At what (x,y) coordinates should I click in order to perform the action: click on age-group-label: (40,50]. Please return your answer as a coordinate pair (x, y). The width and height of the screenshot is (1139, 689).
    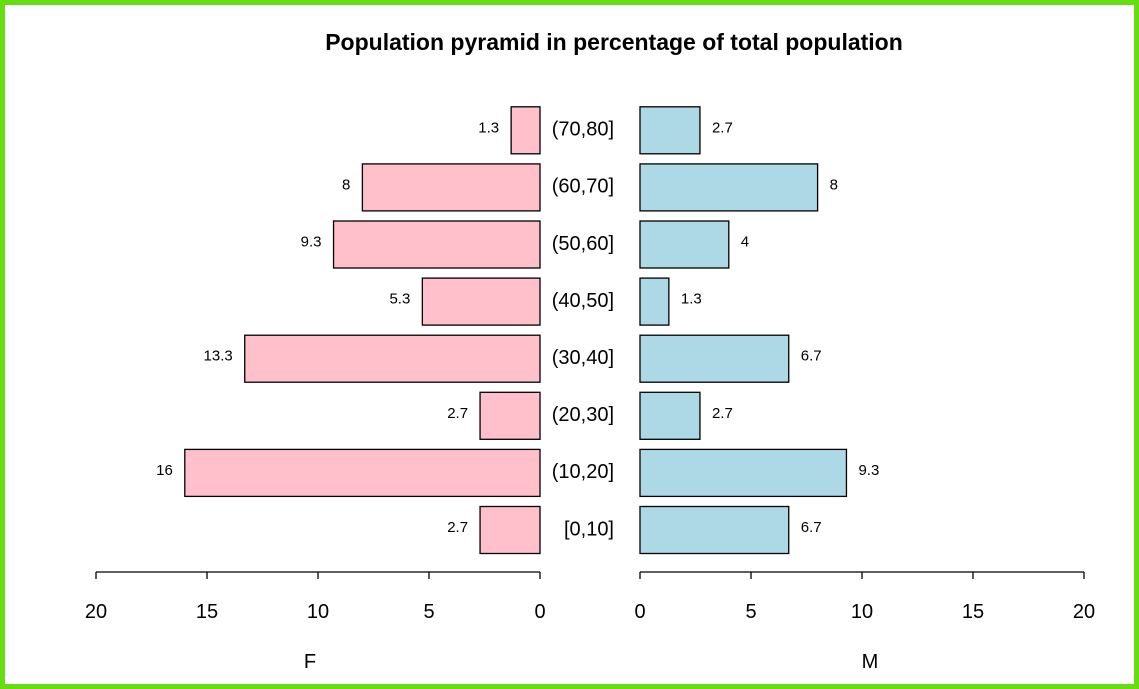
    Looking at the image, I should click on (583, 301).